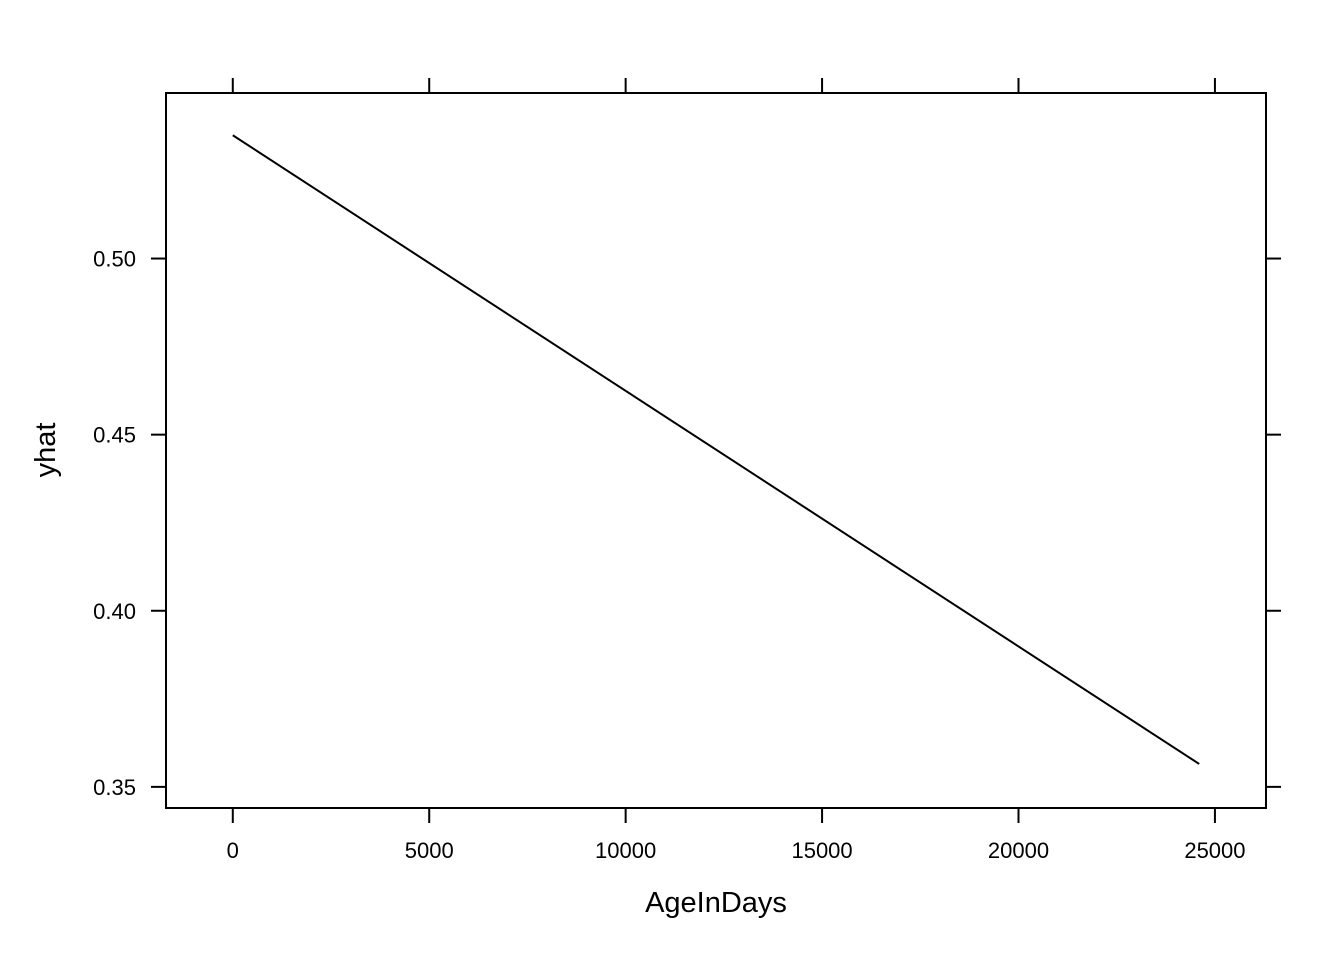 The height and width of the screenshot is (960, 1344). Describe the element at coordinates (114, 435) in the screenshot. I see `y-tick-label-2: 0.45` at that location.